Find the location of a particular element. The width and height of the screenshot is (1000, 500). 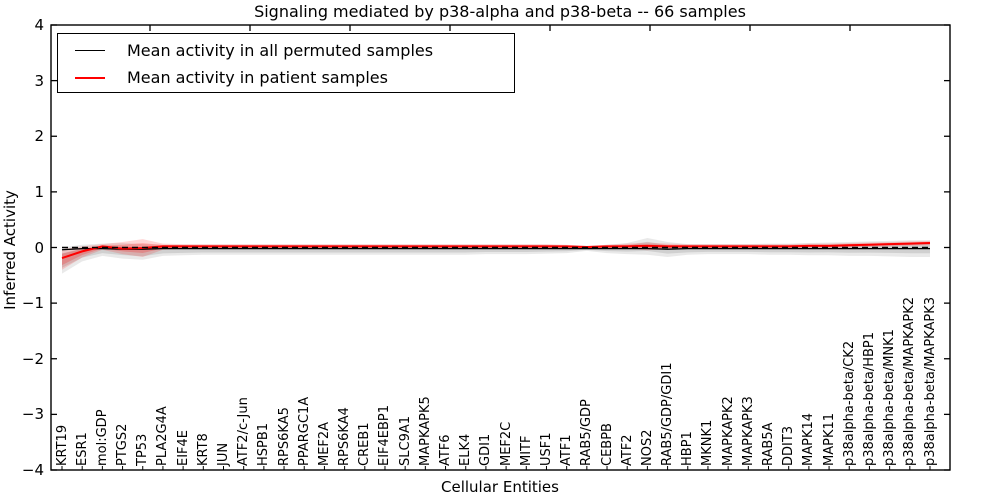

x-tick-label: DDIT3 is located at coordinates (789, 445).